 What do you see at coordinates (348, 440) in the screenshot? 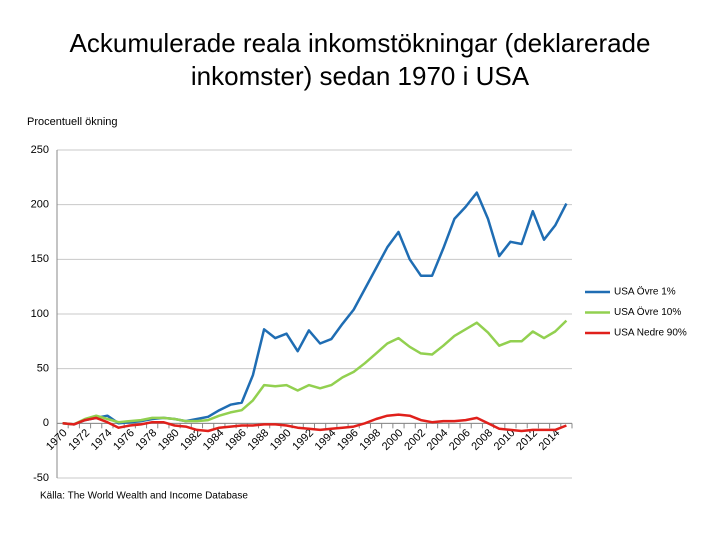
I see `x-tick-label: 1996` at bounding box center [348, 440].